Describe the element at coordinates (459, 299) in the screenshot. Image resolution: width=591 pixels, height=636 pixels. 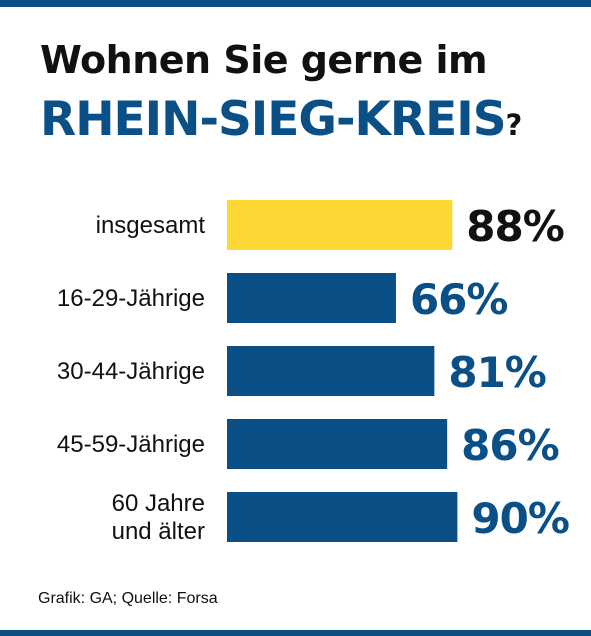
I see `value-label-1: 66%` at that location.